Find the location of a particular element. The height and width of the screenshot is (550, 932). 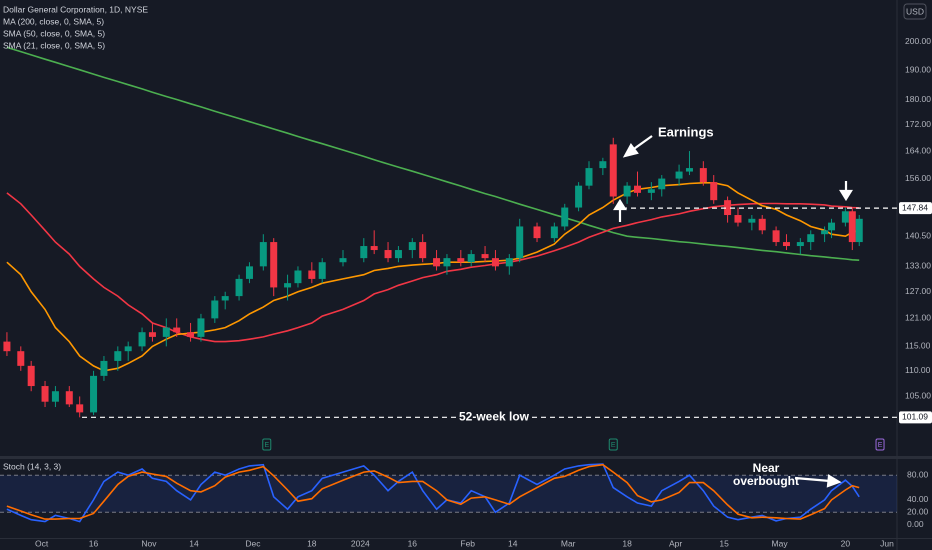

x-tick-label: Jun is located at coordinates (887, 543).